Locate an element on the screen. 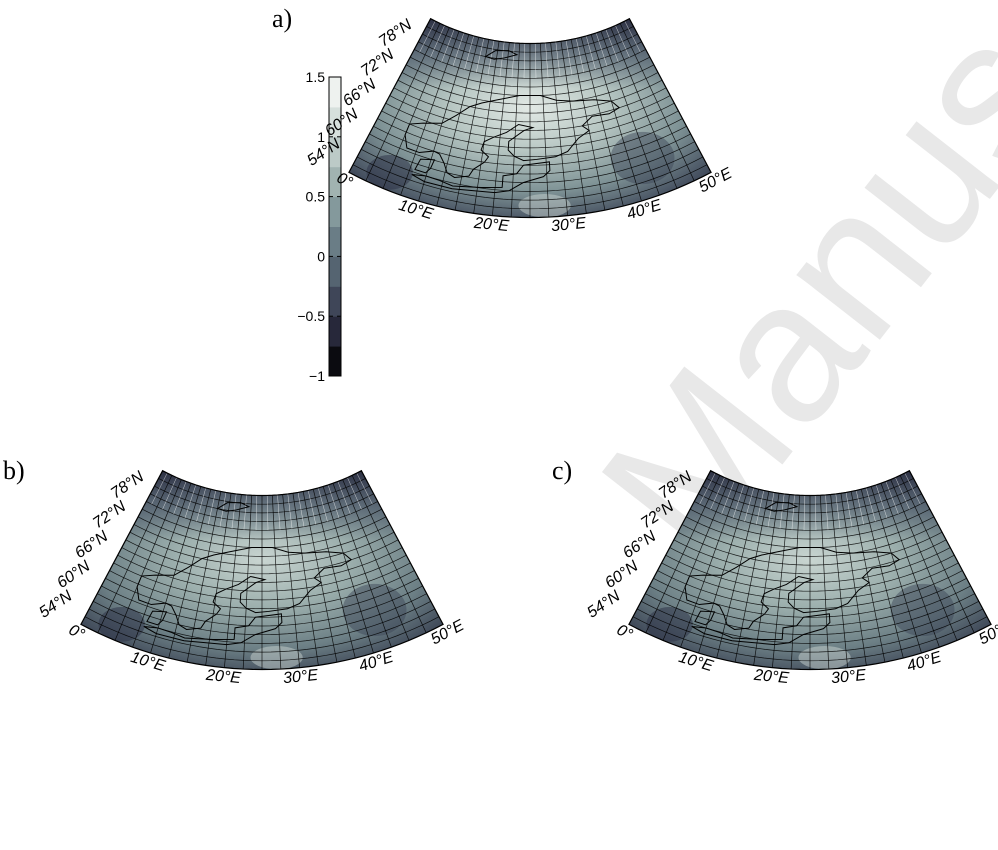 The height and width of the screenshot is (850, 998). panel-label-a: a) is located at coordinates (282, 18).